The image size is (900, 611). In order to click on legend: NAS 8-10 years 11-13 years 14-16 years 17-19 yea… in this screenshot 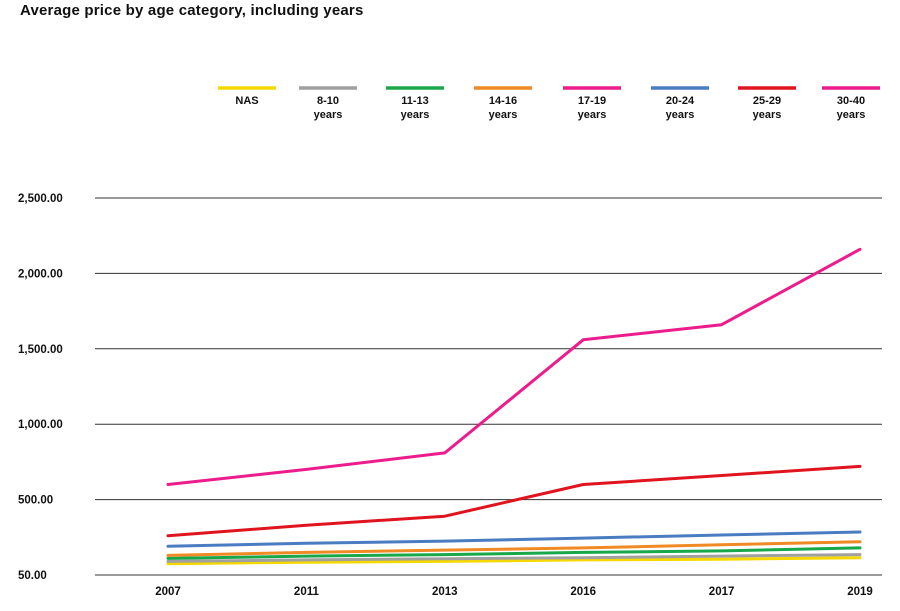, I will do `click(549, 103)`.